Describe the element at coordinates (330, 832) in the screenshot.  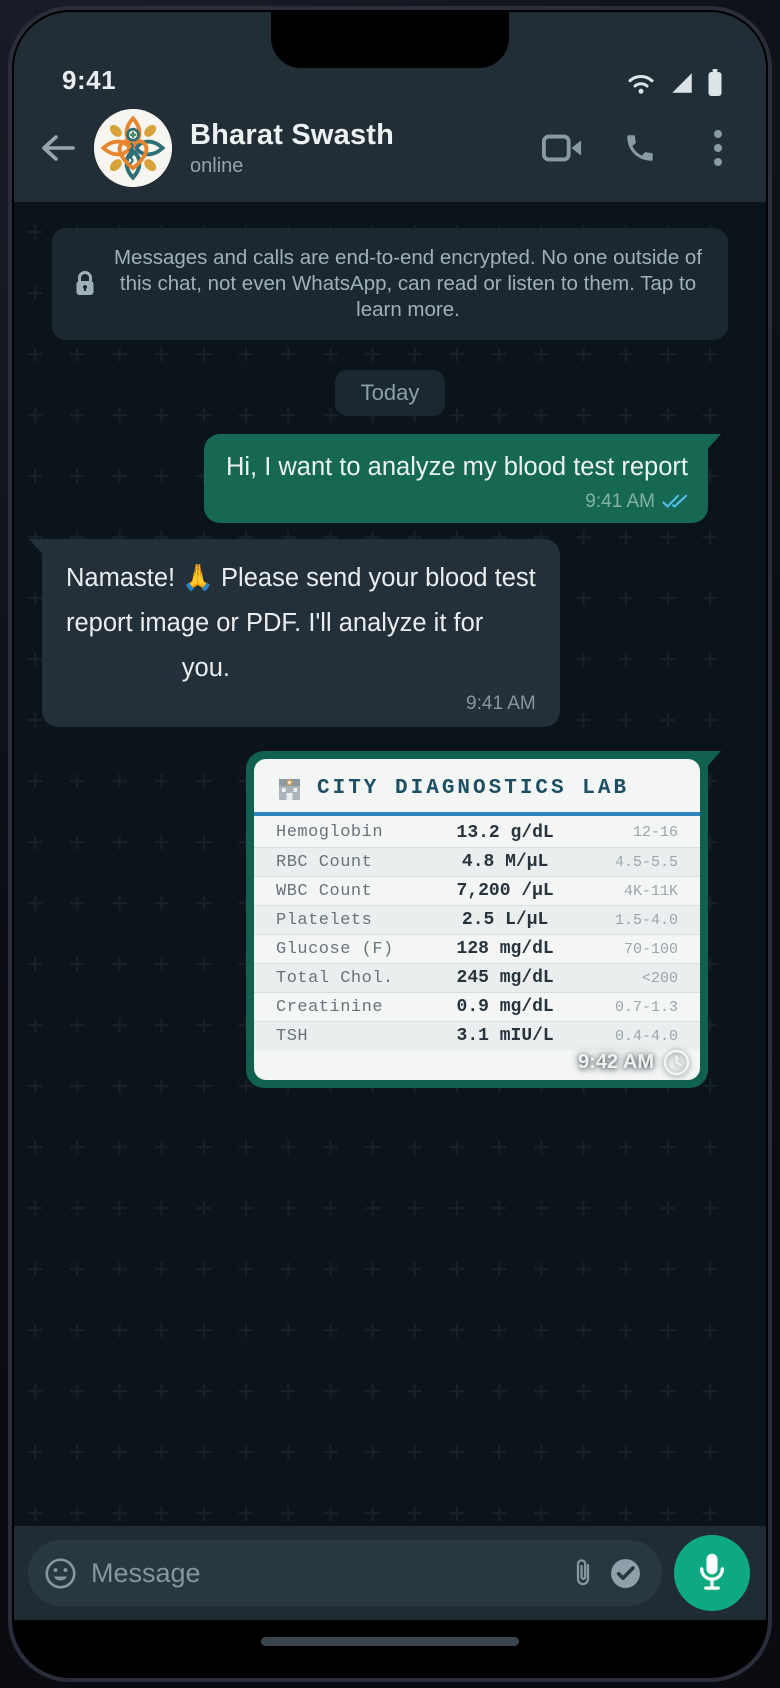
I see `report-test-name: Hemoglobin` at that location.